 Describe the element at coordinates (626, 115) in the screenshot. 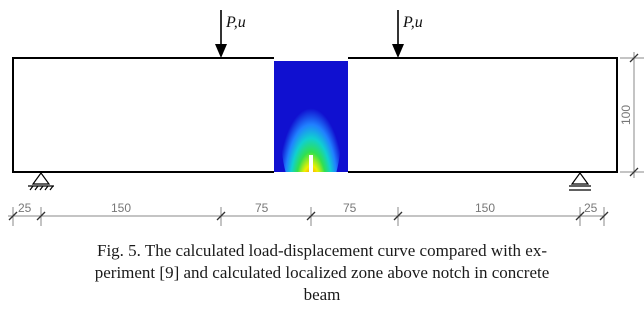

I see `dim-label-height: 100` at that location.